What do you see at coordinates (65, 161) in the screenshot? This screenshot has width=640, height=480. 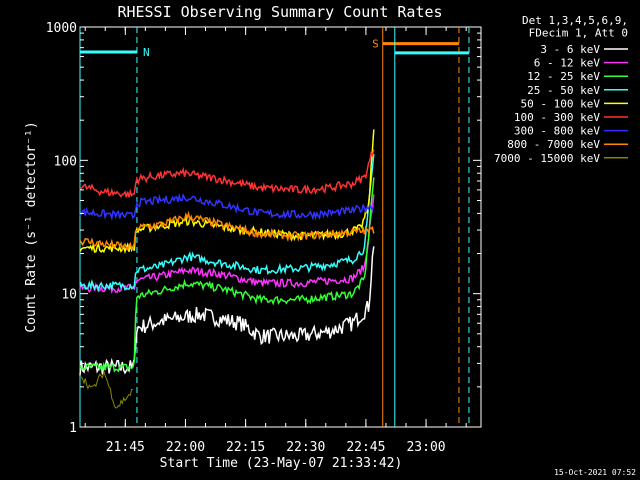 I see `y-tick-label: 100` at bounding box center [65, 161].